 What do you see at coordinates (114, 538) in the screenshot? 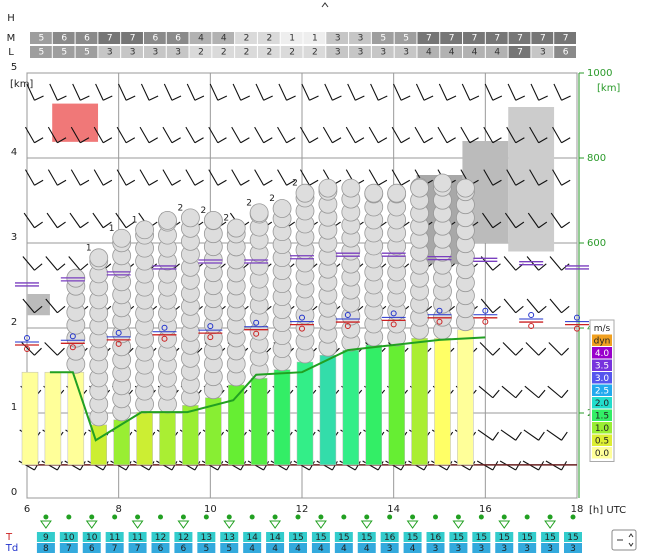
I see `surface-cell-label: 11` at bounding box center [114, 538].